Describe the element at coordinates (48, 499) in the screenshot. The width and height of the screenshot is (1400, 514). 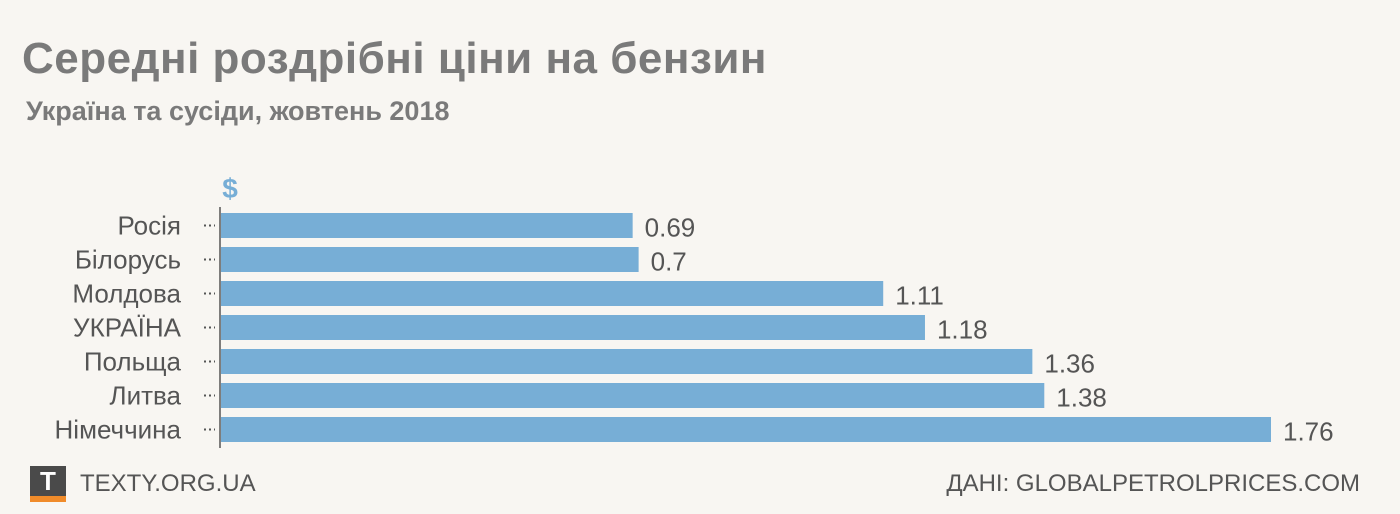
I see `logo-stripe` at that location.